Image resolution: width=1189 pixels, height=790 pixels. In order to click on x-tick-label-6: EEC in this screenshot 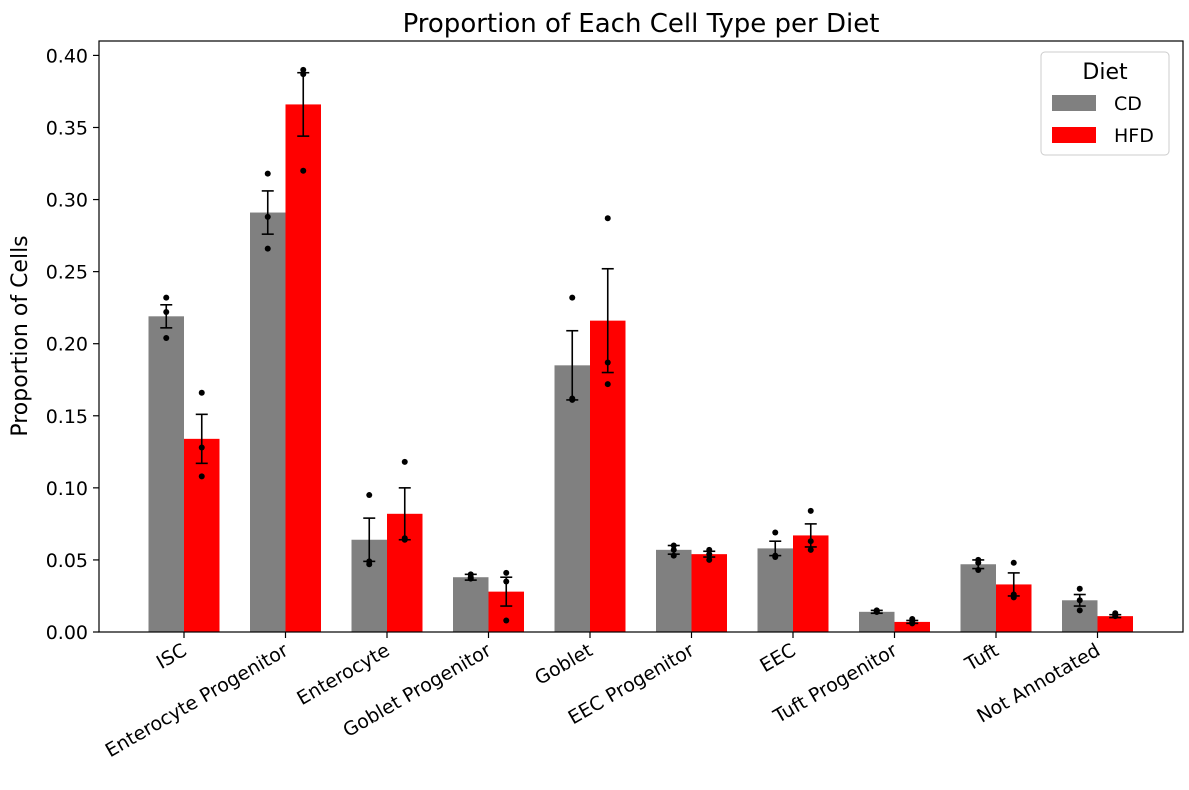, I will do `click(777, 658)`.